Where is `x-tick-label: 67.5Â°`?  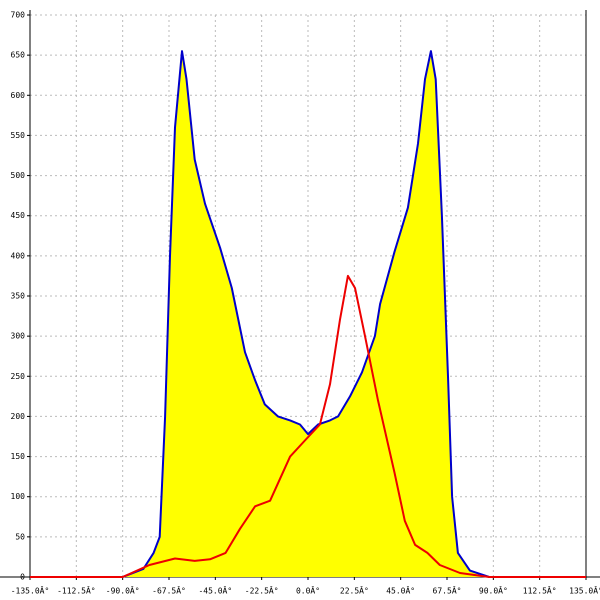
x-tick-label: 67.5Â° is located at coordinates (447, 590).